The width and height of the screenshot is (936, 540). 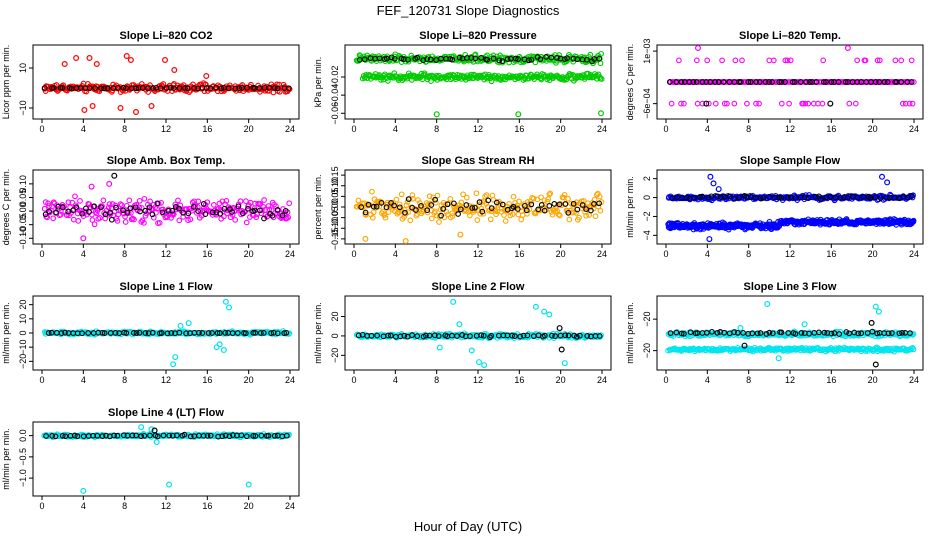 What do you see at coordinates (207, 506) in the screenshot?
I see `x-tick-label: 16` at bounding box center [207, 506].